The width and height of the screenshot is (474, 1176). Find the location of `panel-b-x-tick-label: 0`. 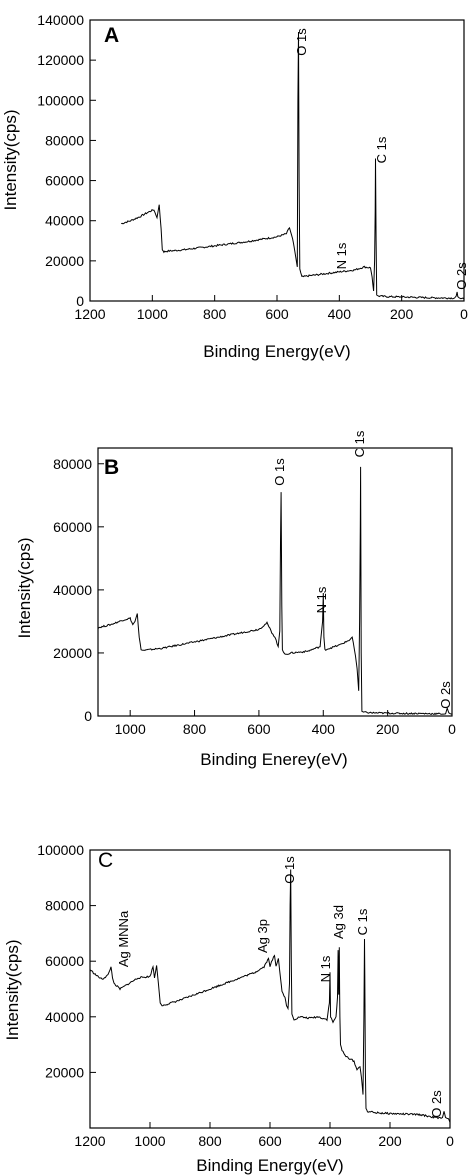

panel-b-x-tick-label: 0 is located at coordinates (452, 729).